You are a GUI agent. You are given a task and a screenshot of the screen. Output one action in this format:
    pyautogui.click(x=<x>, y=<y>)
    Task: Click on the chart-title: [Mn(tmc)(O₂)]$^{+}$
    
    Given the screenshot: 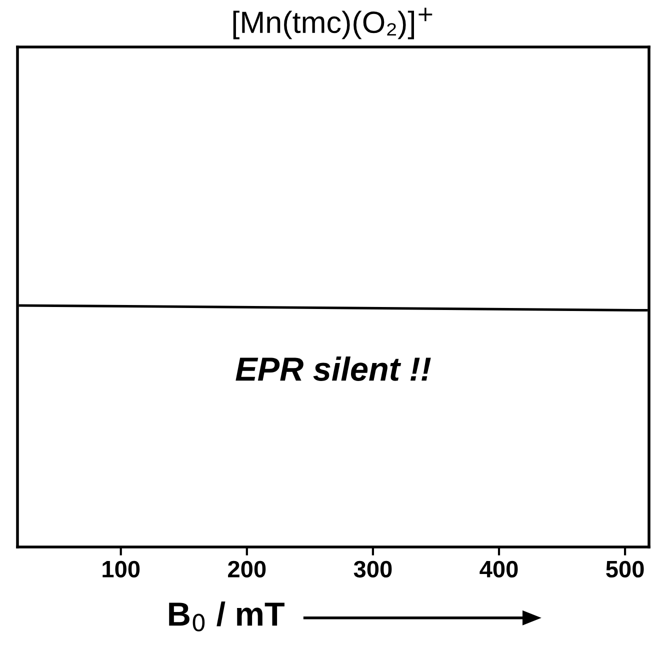 What is the action you would take?
    pyautogui.click(x=332, y=24)
    